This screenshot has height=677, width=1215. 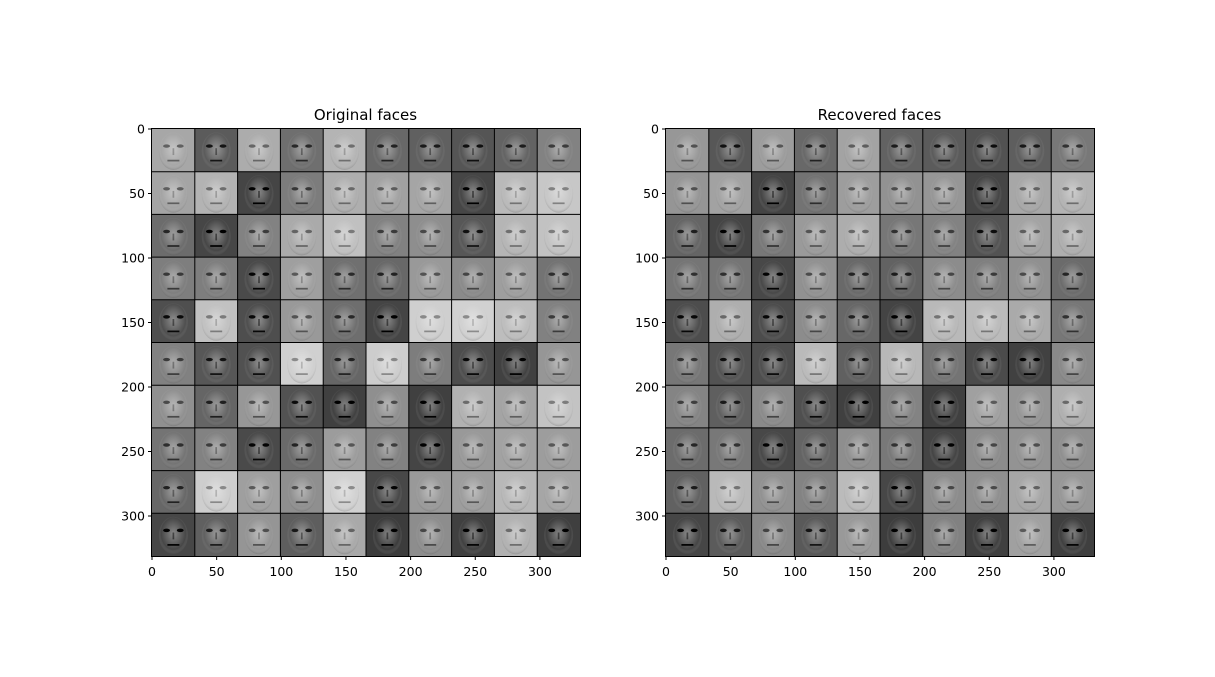 I want to click on y-tick-label: 150, so click(x=647, y=322).